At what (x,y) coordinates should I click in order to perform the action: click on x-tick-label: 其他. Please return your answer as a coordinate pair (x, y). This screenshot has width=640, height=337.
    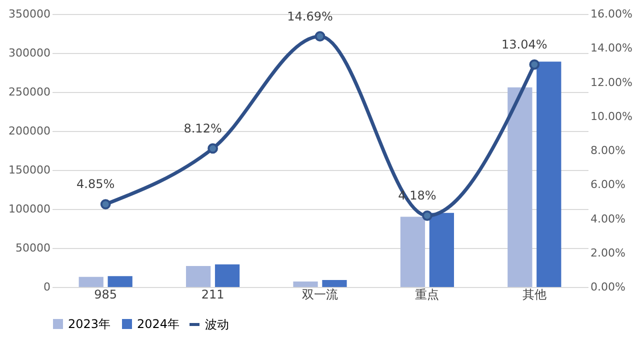
    Looking at the image, I should click on (534, 295).